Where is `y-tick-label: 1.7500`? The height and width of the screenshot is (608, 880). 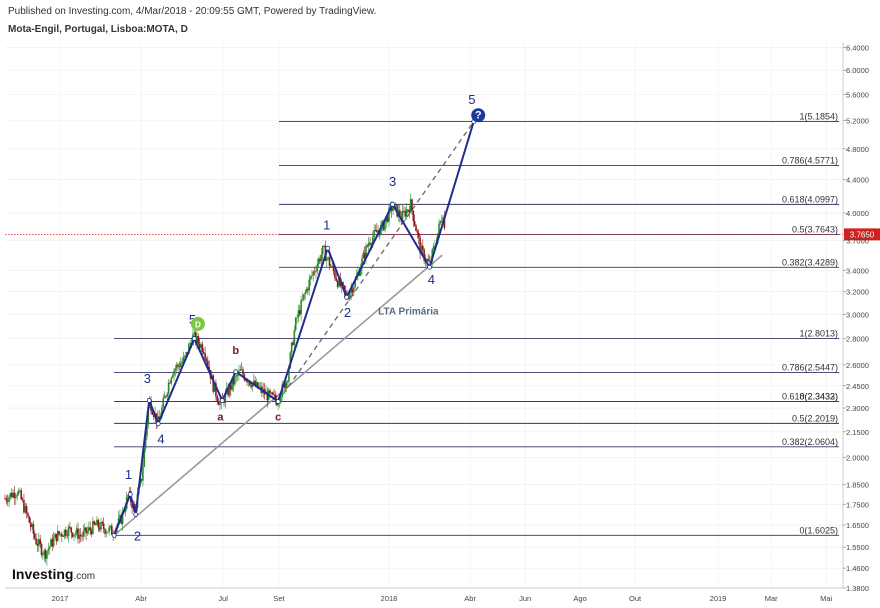
y-tick-label: 1.7500 is located at coordinates (857, 504).